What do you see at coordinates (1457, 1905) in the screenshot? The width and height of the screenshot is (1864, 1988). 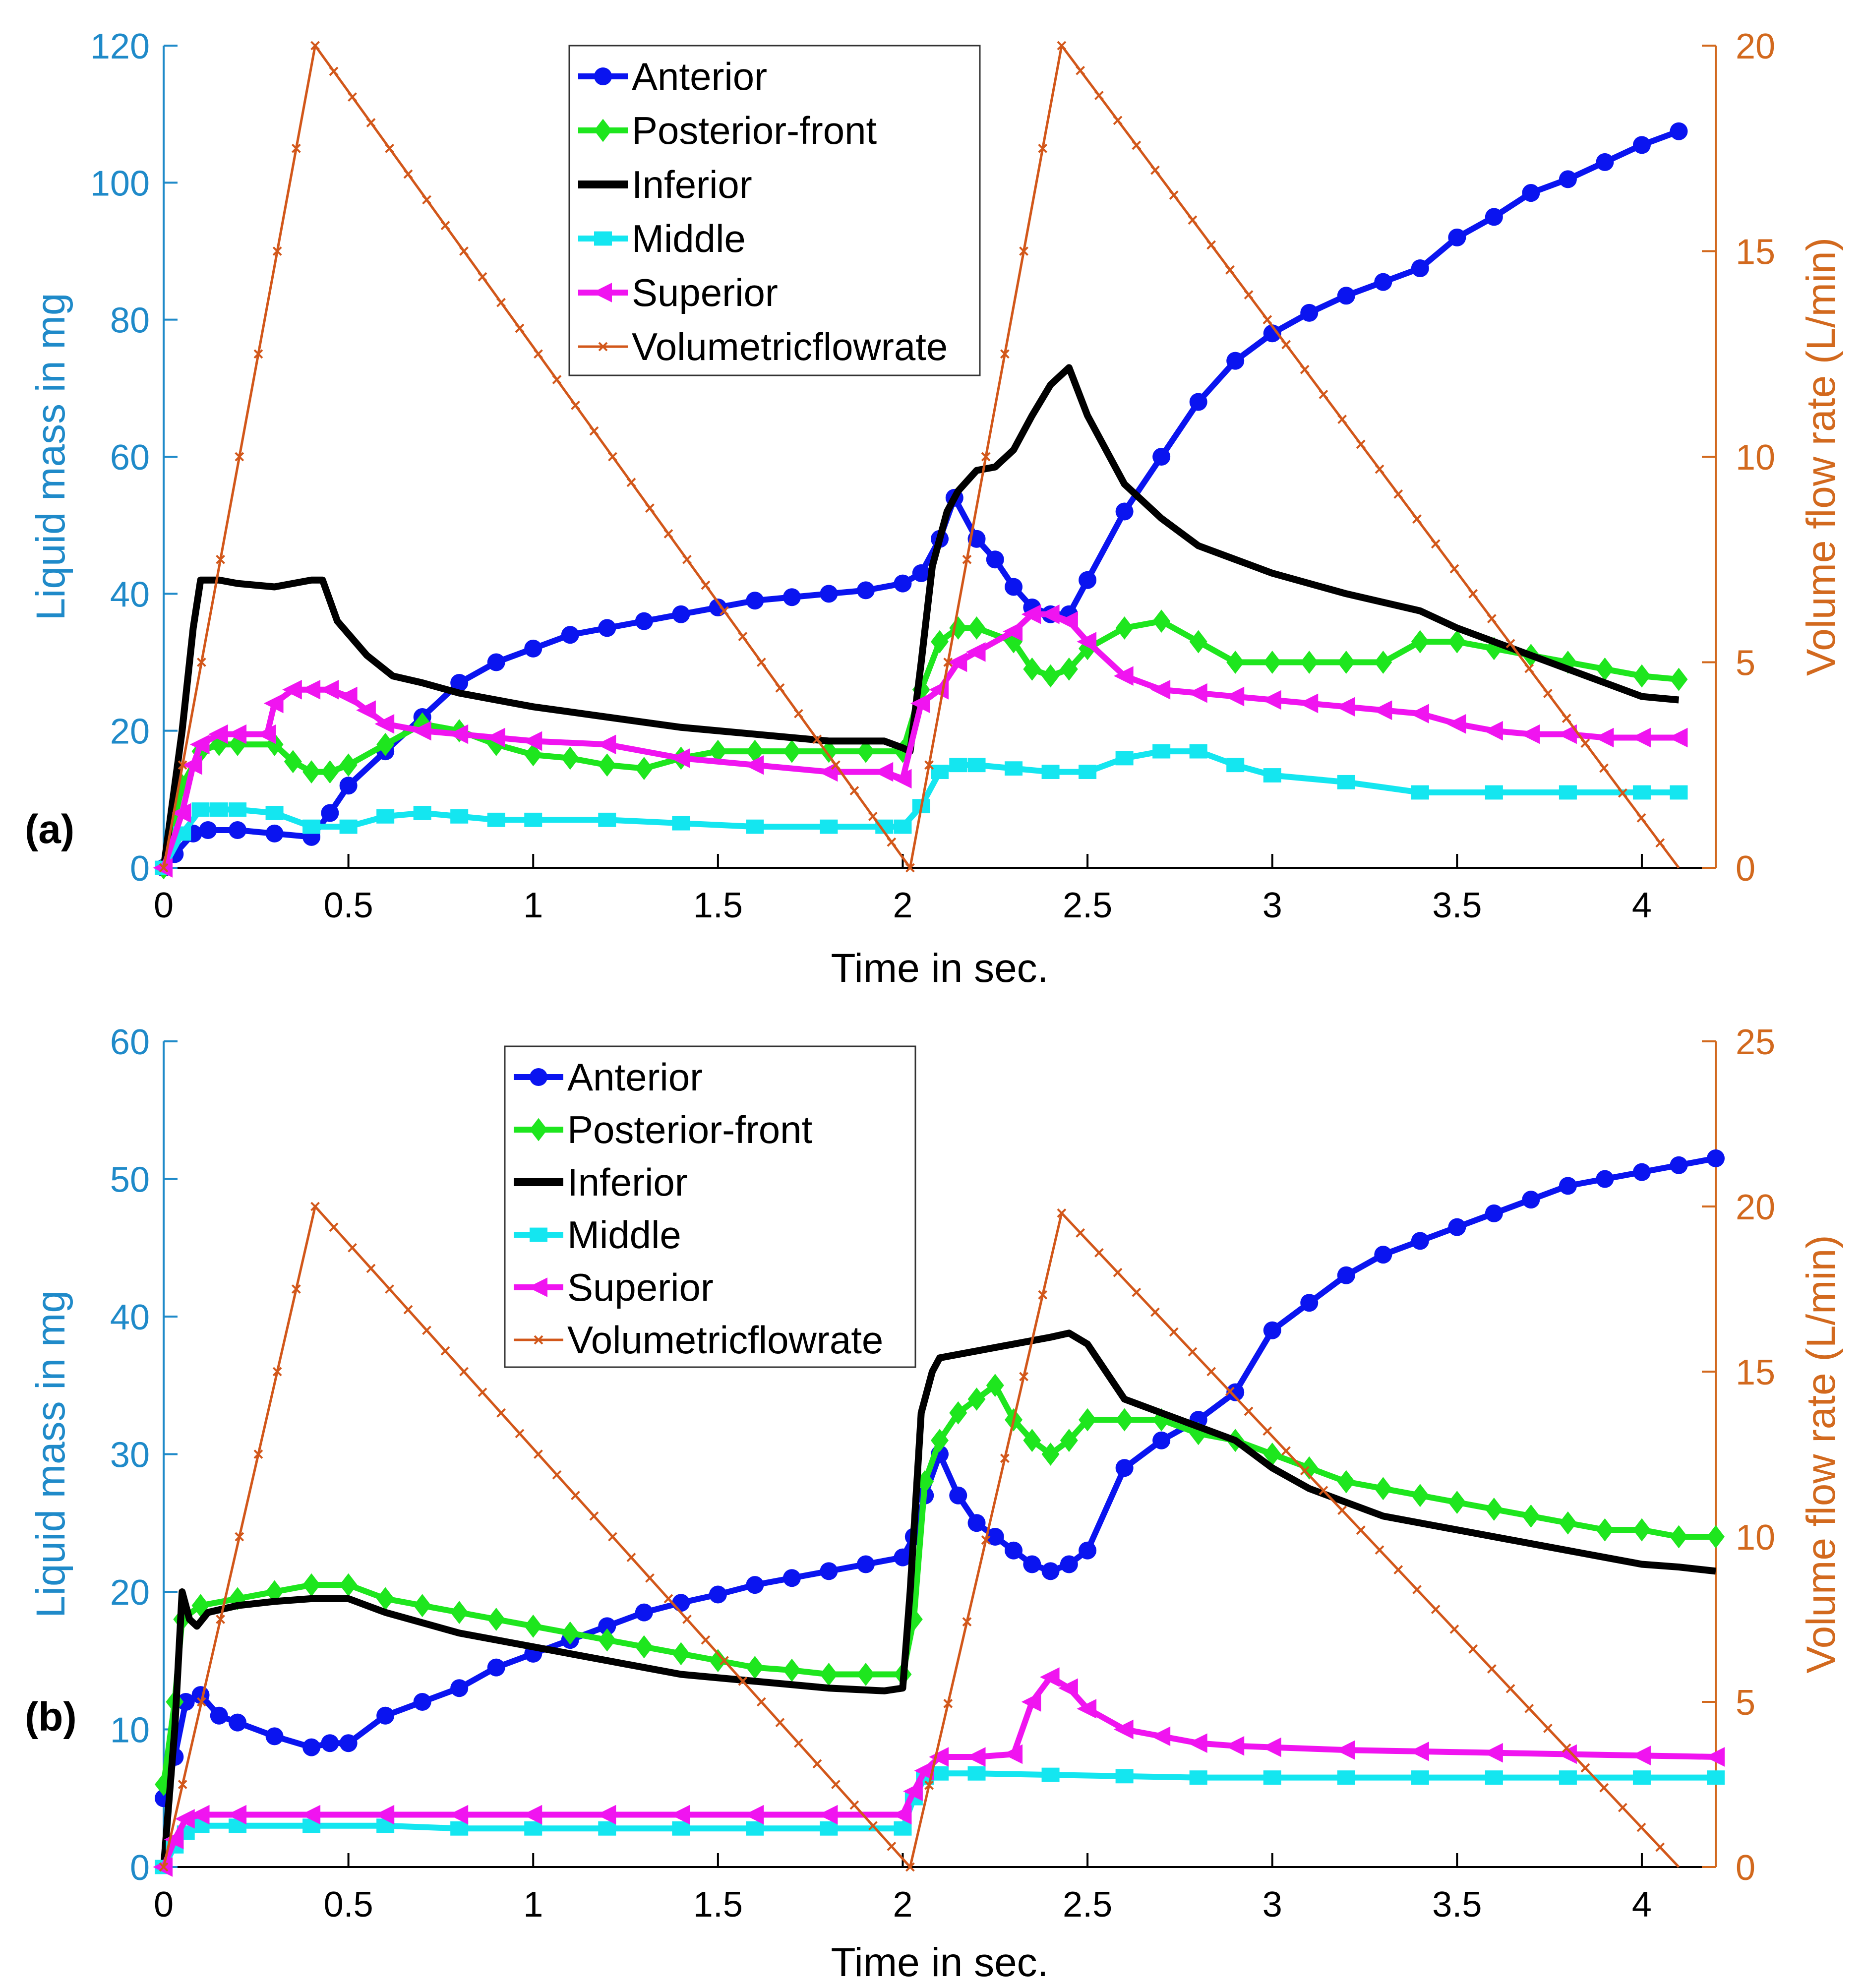 I see `x-tick-label: 3.5` at bounding box center [1457, 1905].